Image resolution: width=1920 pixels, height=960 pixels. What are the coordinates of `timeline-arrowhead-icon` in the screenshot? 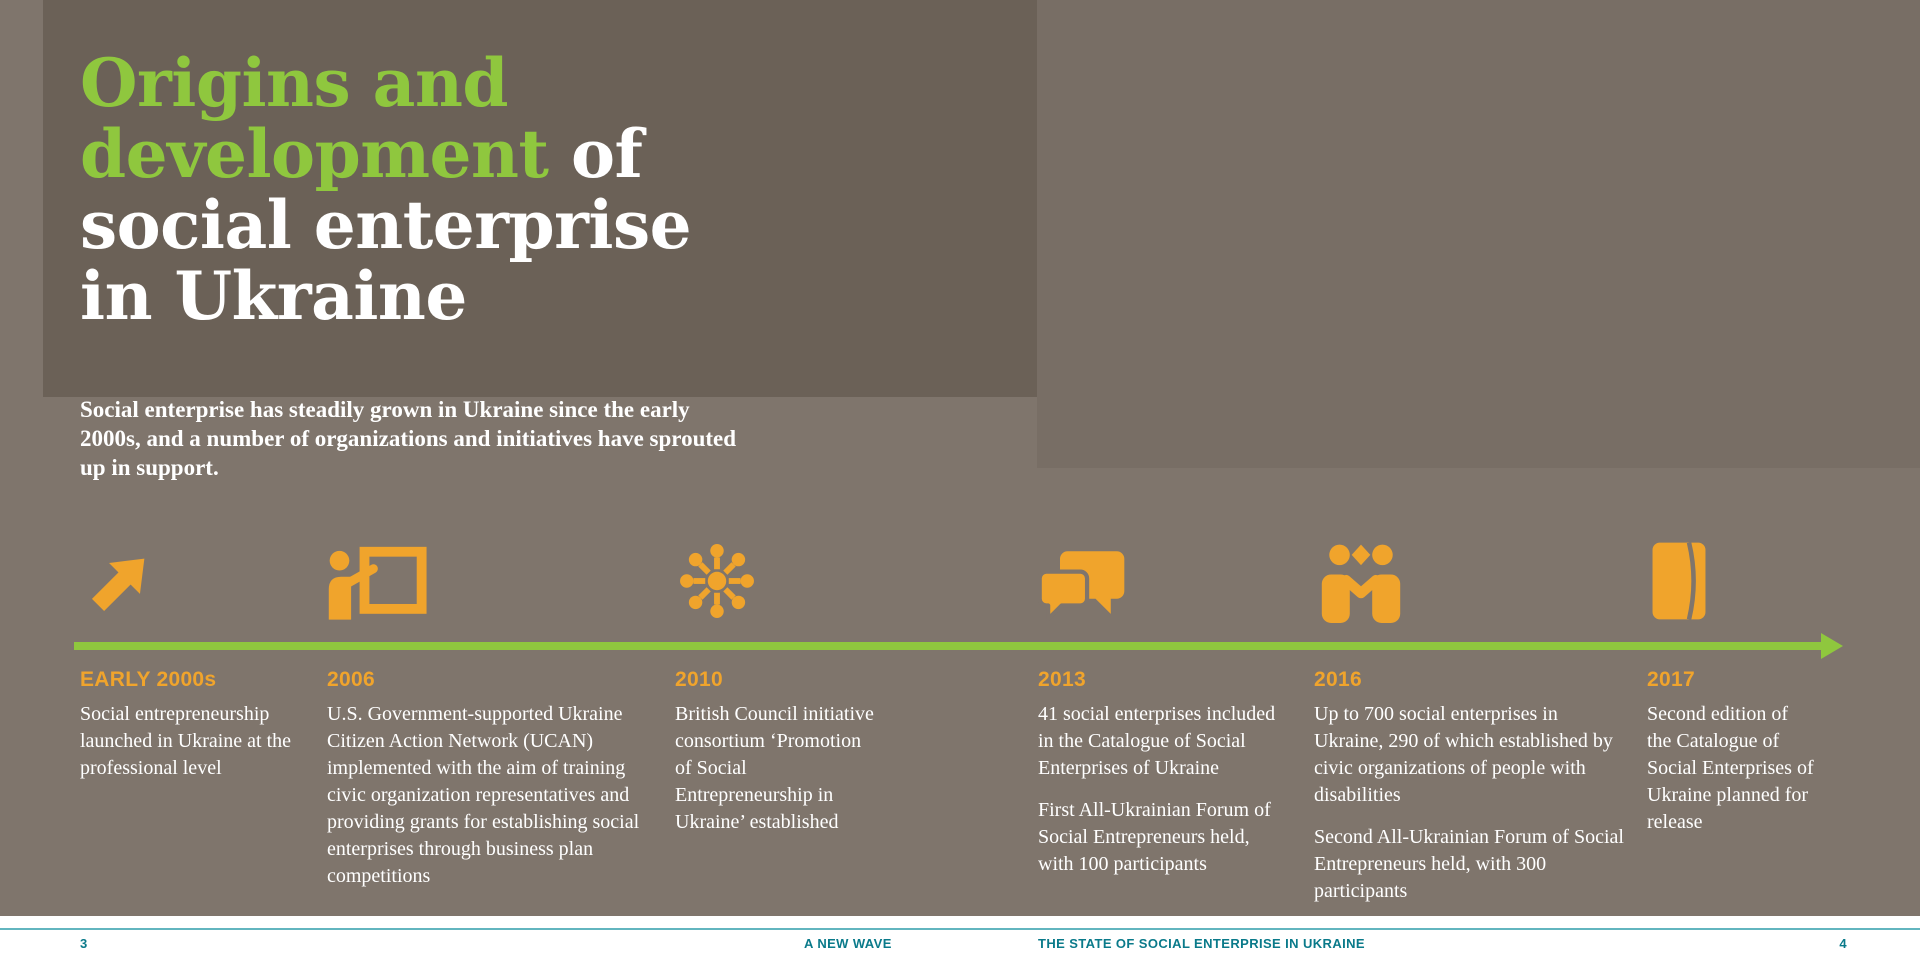 It's located at (1832, 646).